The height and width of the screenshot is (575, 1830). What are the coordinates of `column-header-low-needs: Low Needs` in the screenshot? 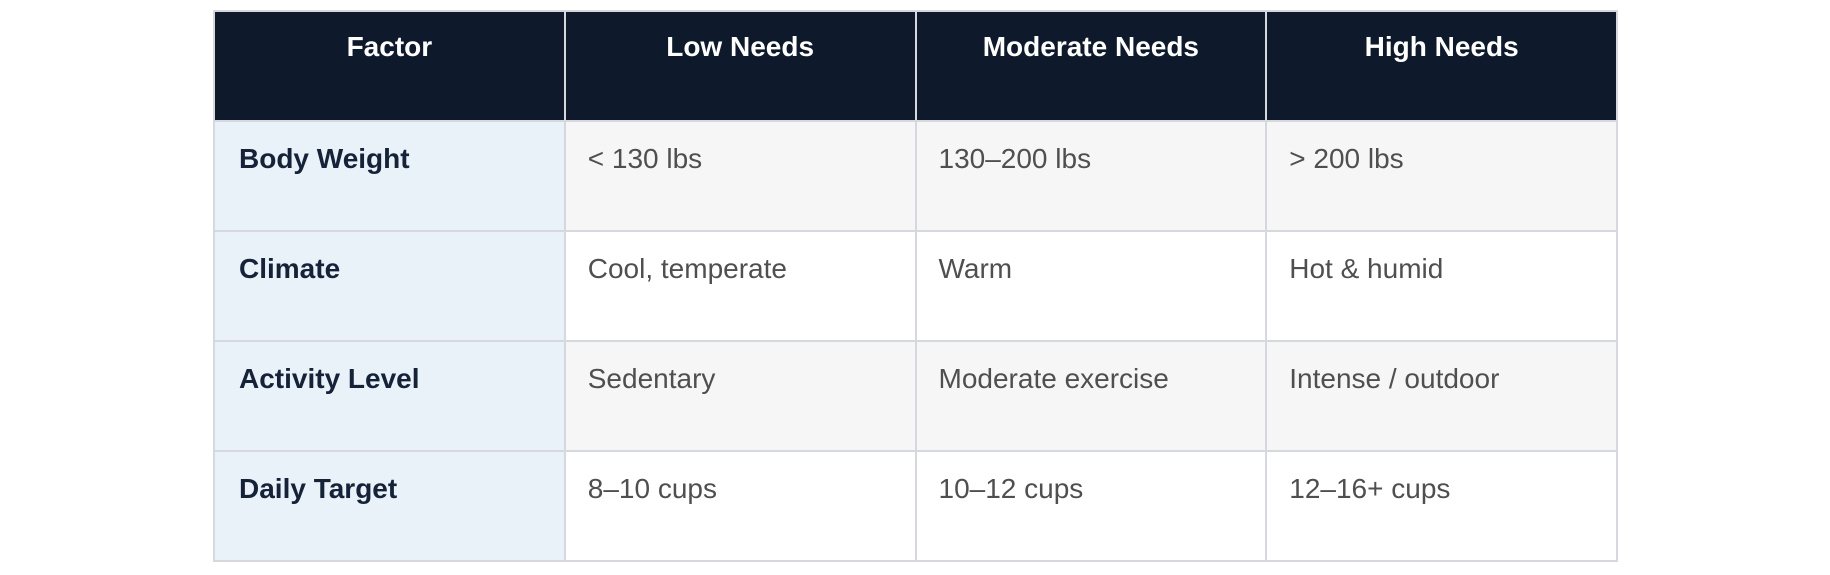 It's located at (740, 66).